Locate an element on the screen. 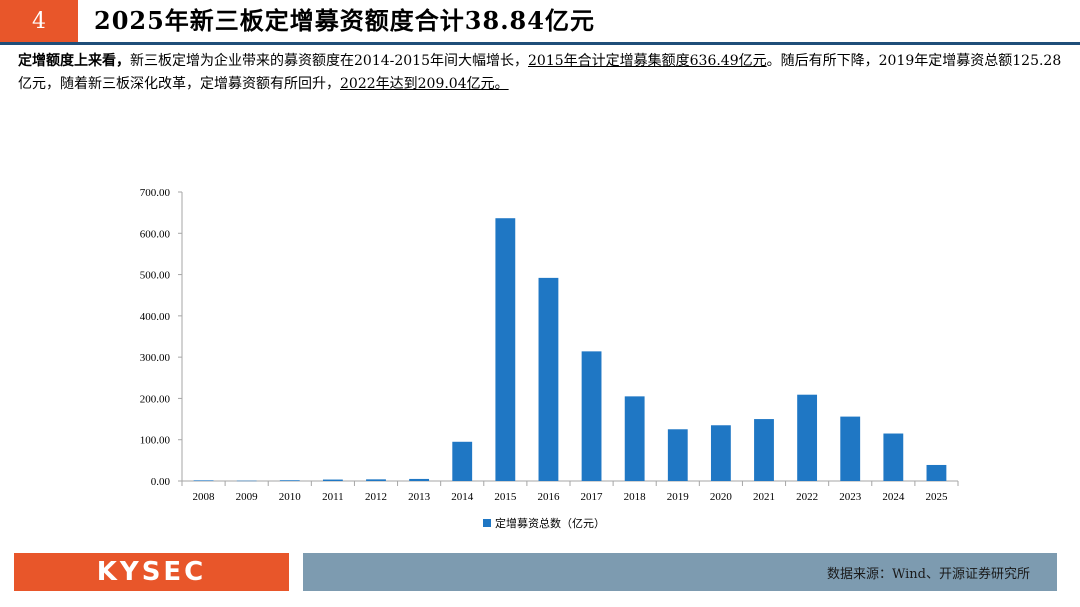  x-tick-label: 2013 is located at coordinates (419, 497).